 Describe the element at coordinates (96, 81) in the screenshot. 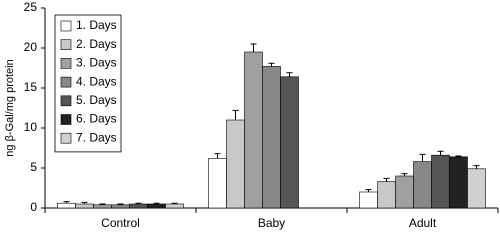

I see `legend-label: 4. Days` at that location.